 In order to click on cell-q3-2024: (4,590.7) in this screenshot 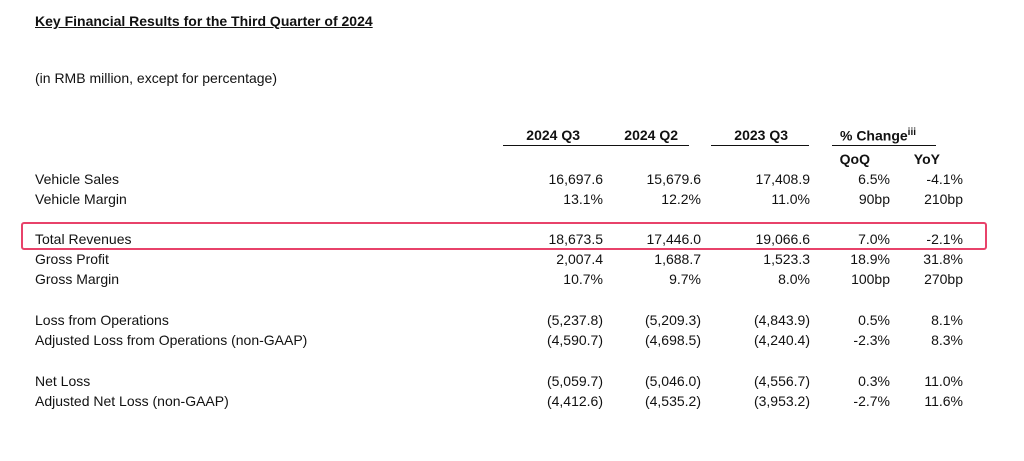, I will do `click(574, 340)`.